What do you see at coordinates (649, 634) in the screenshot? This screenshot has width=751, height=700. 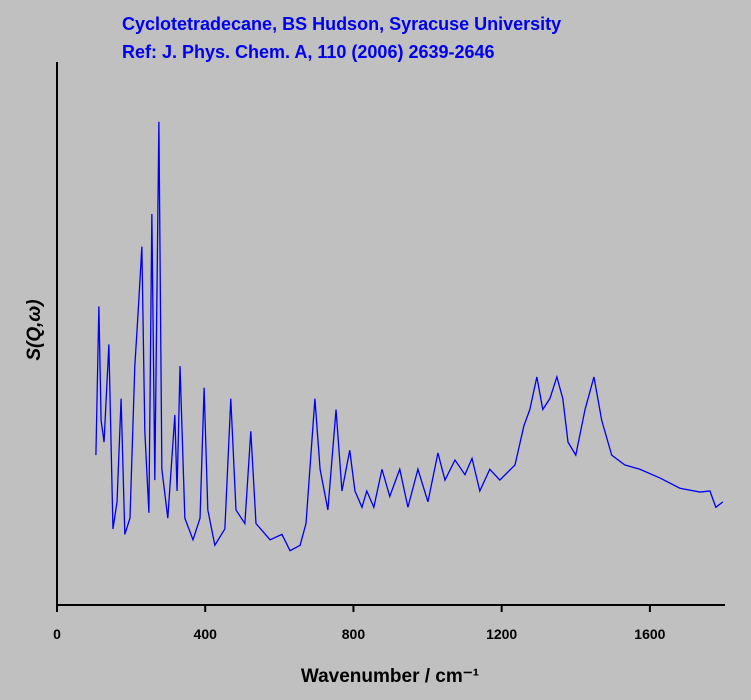 I see `x-tick-label: 1600` at bounding box center [649, 634].